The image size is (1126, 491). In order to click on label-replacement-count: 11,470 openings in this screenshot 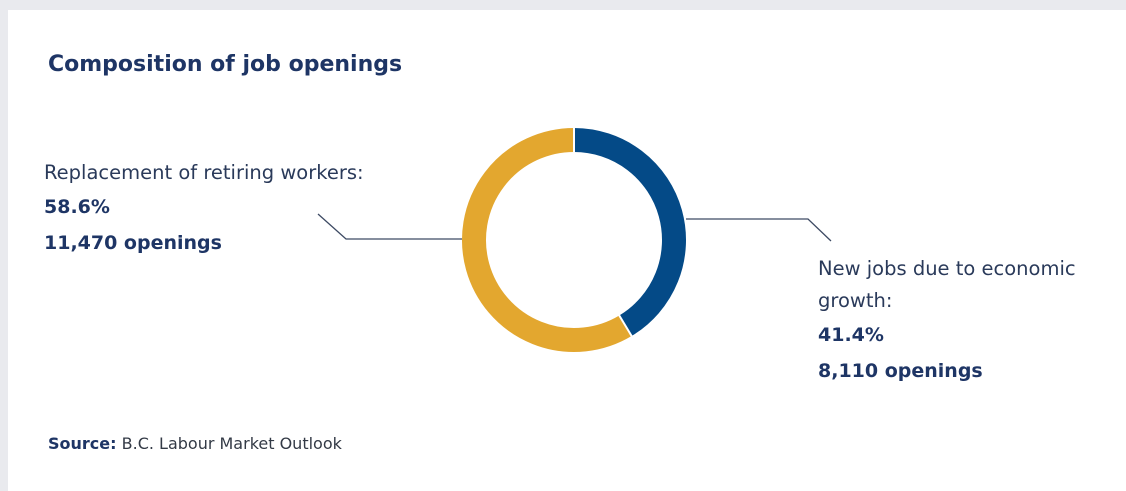, I will do `click(133, 243)`.